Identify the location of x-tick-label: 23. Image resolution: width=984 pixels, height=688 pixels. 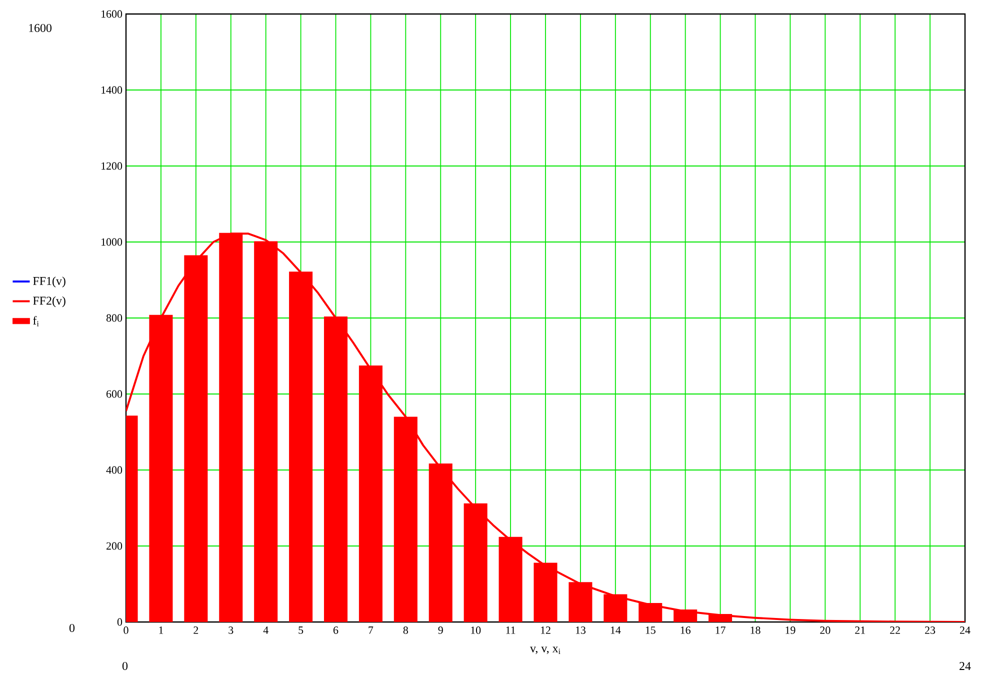
(930, 630).